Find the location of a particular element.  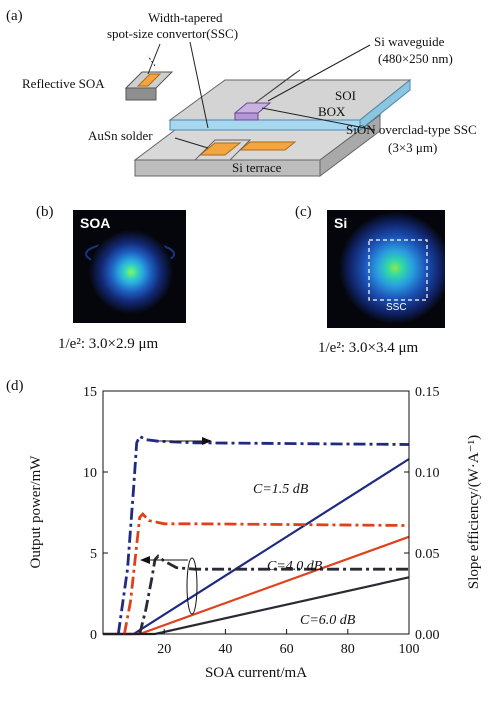

device-schematic is located at coordinates (268, 109).